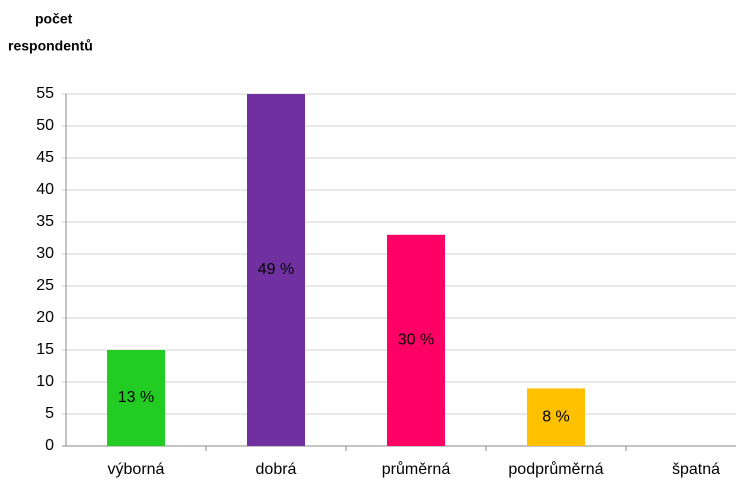 The height and width of the screenshot is (488, 737). What do you see at coordinates (54, 19) in the screenshot?
I see `y-axis-label: počet` at bounding box center [54, 19].